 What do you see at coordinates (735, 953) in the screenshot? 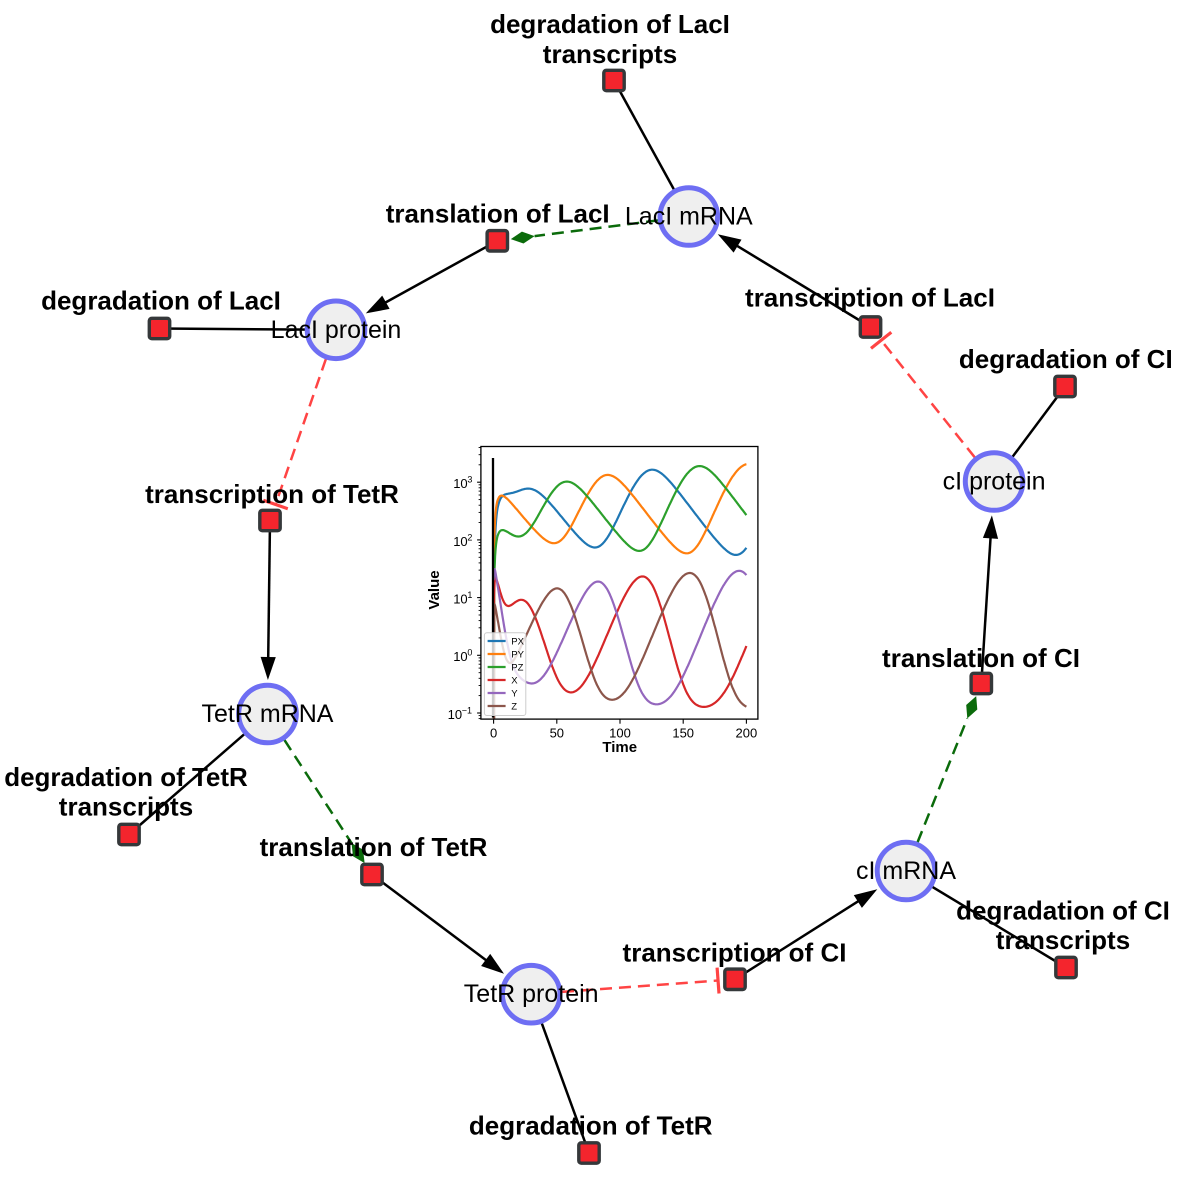
I see `svg-text: transcription of CI` at bounding box center [735, 953].